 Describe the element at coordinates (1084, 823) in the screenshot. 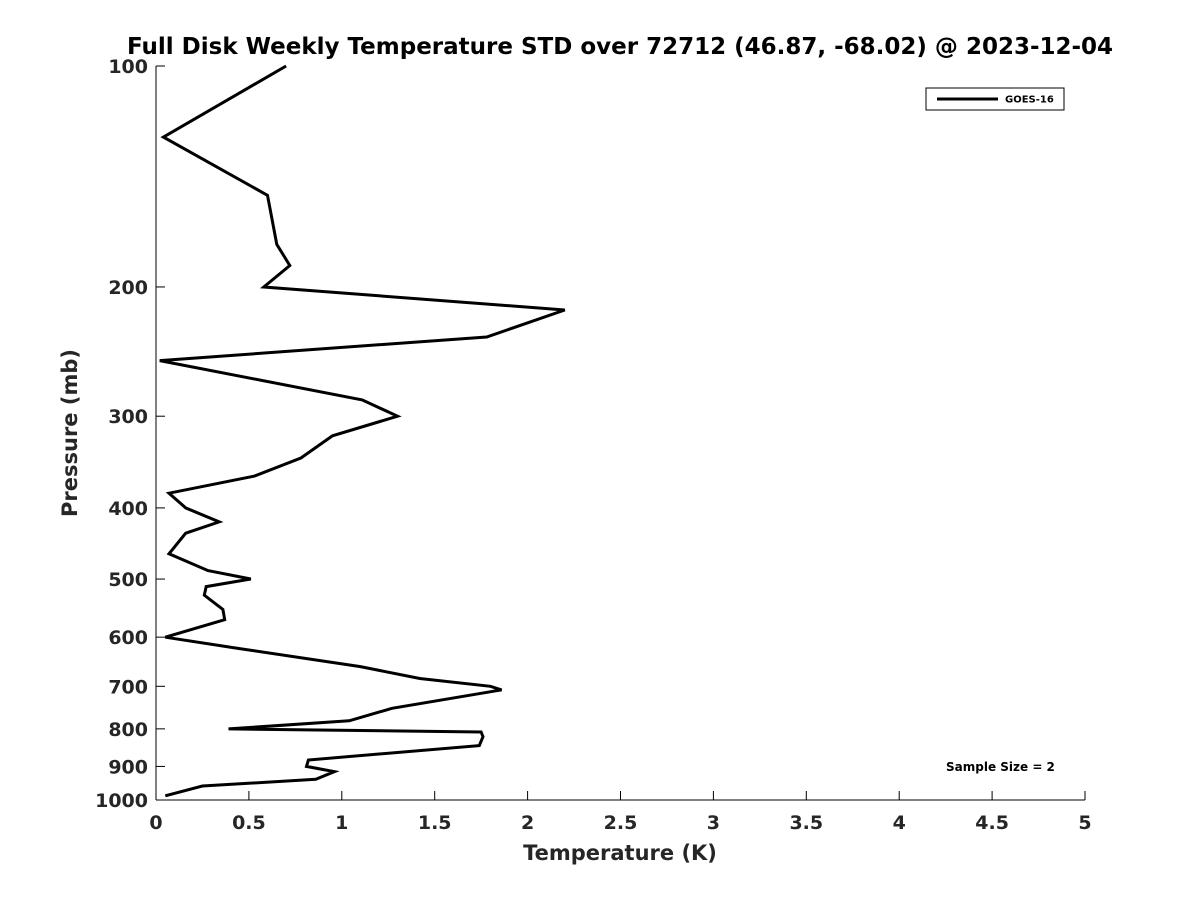

I see `x-tick-label: 5` at that location.